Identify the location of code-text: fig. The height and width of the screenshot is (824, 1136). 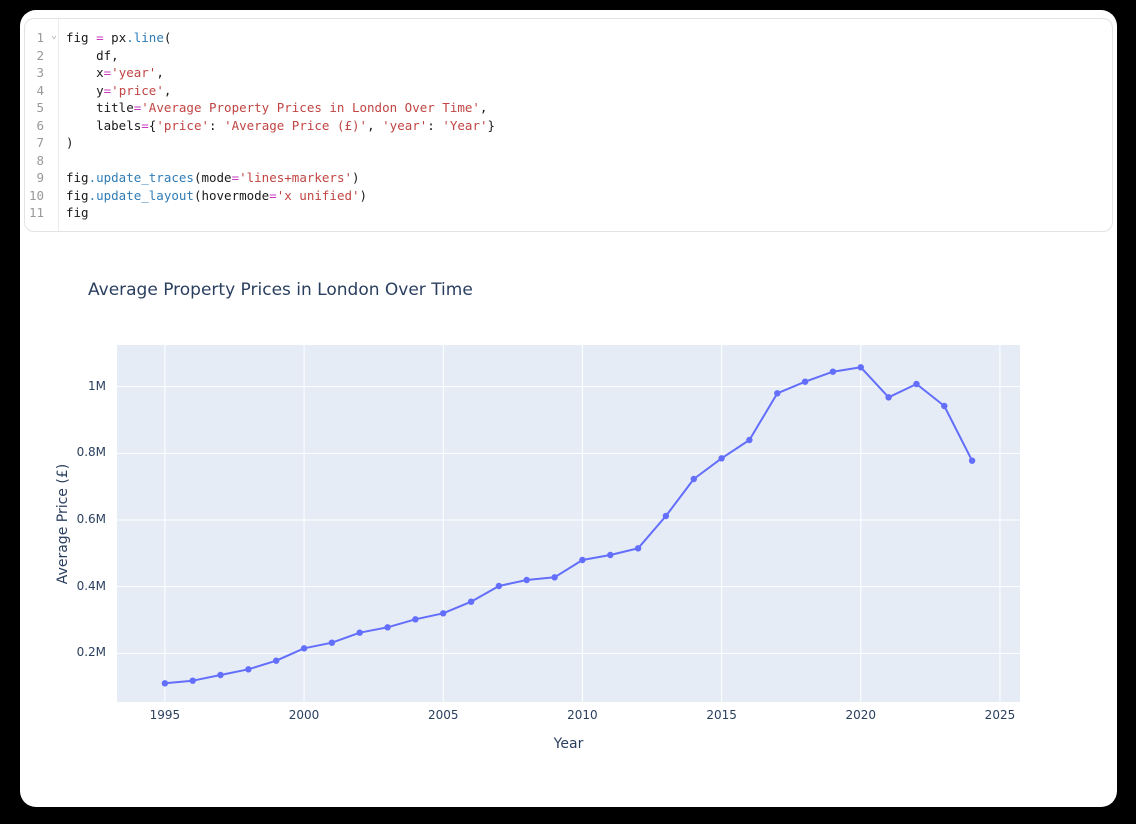
(77, 212).